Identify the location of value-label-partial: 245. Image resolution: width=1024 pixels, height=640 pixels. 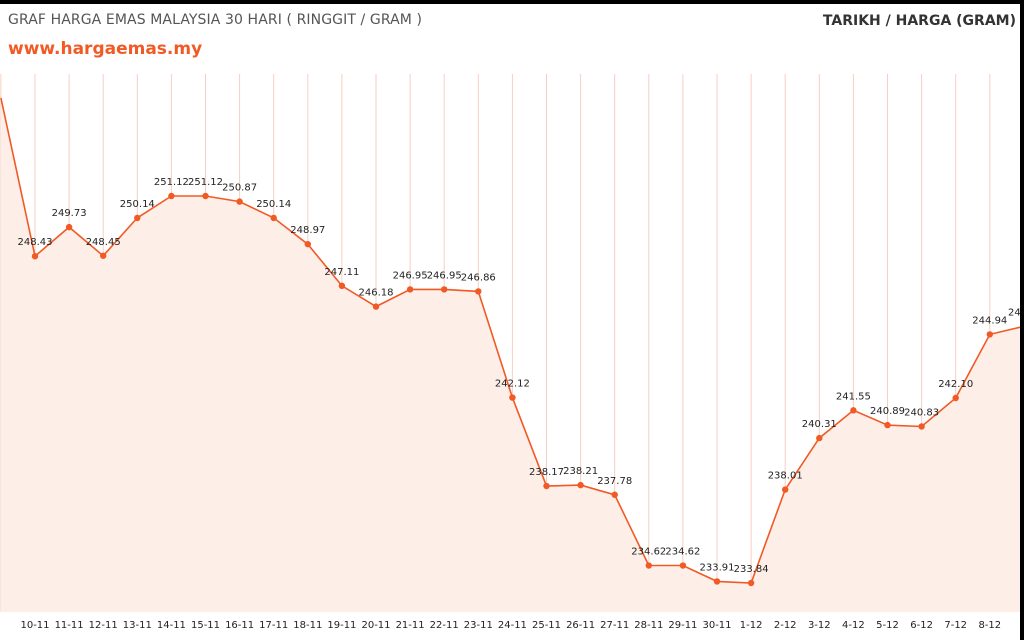
(1016, 312).